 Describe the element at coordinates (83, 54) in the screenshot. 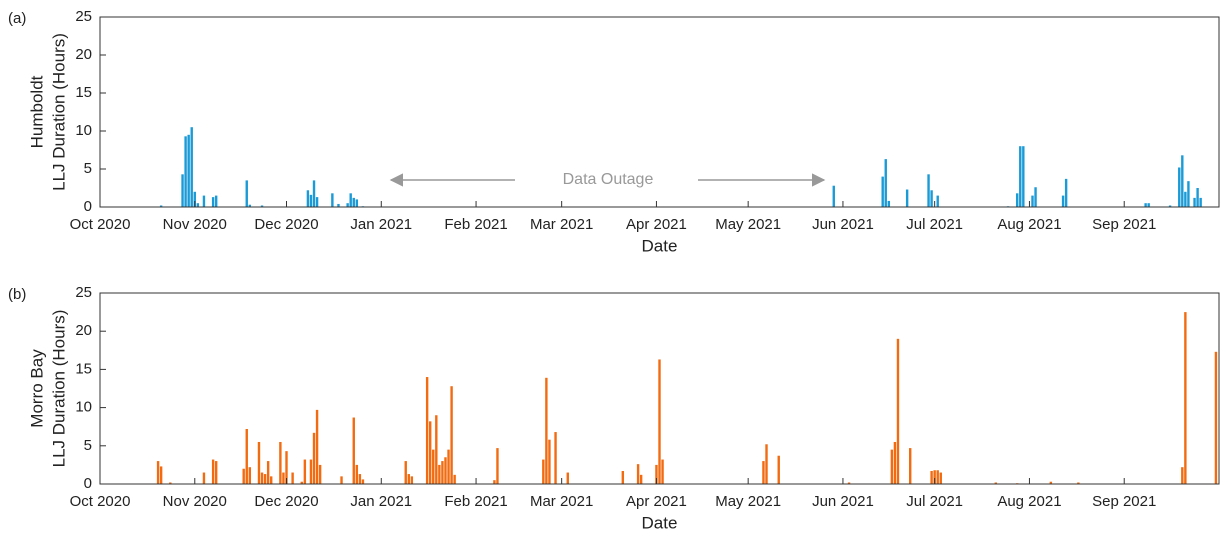

I see `y-tick-label: 20` at that location.